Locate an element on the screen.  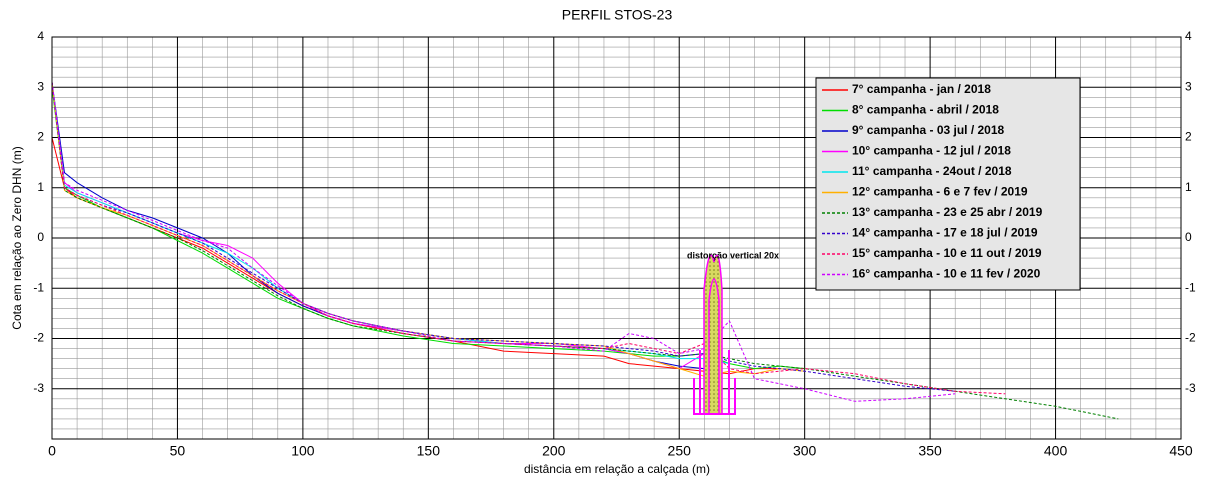
x-tick-label: 50 is located at coordinates (178, 451).